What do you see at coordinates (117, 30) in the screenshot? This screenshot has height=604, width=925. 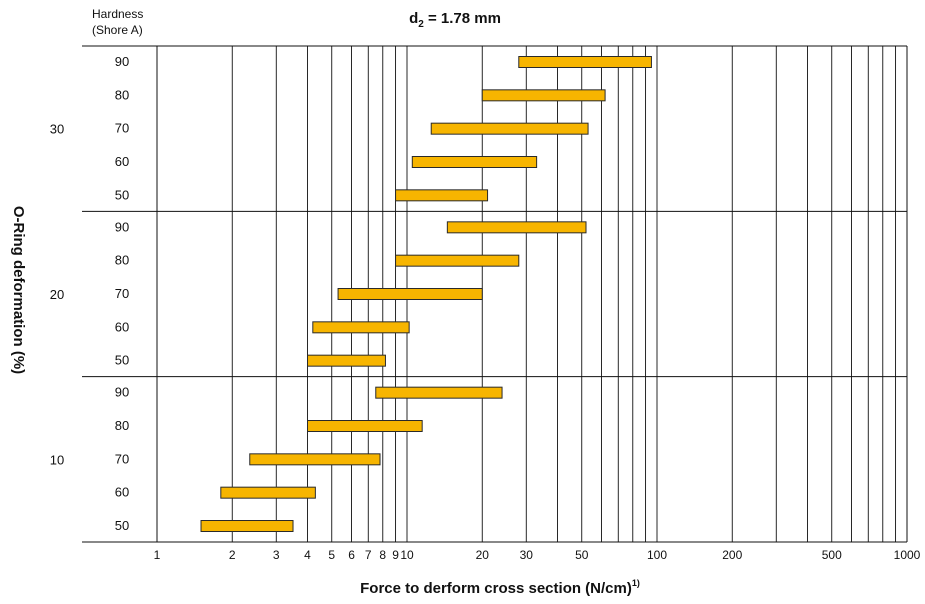 I see `hardness-header-line2: (Shore A)` at bounding box center [117, 30].